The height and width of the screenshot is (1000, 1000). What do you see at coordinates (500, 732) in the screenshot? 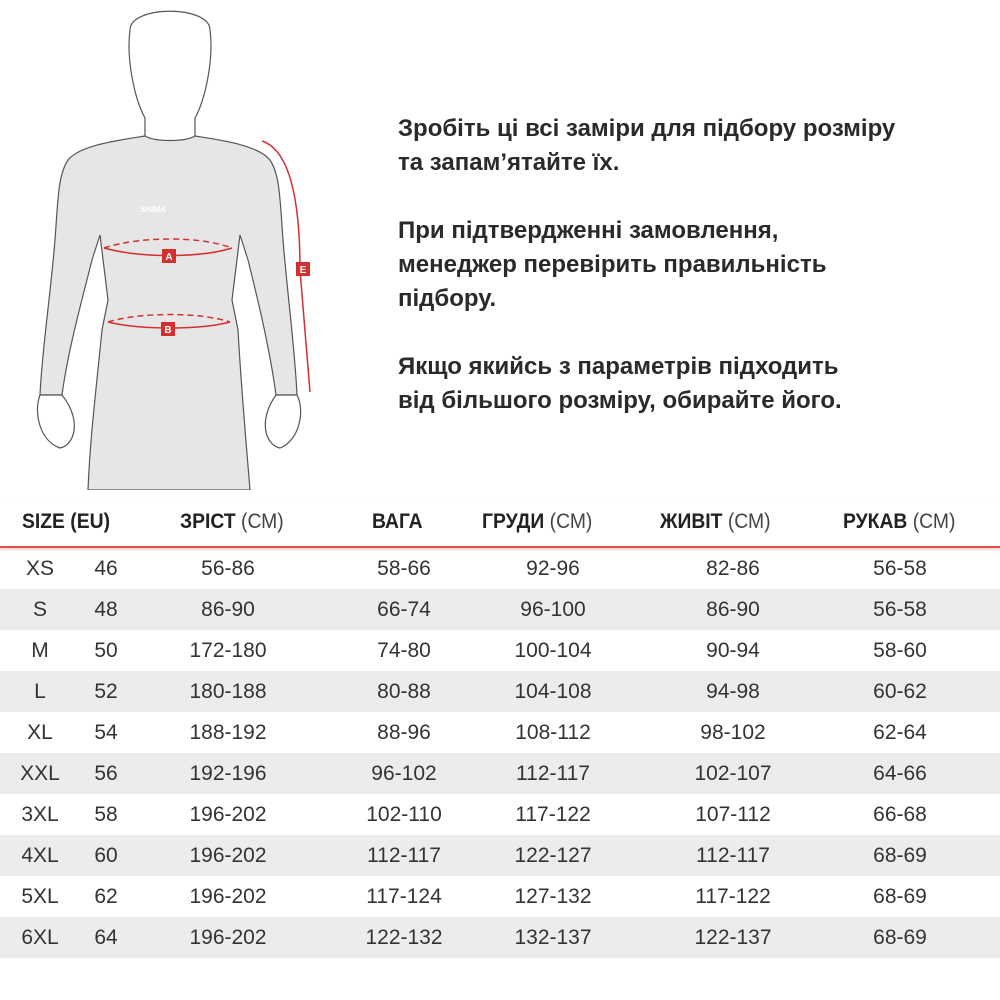
I see `table-row: XL 54 188-192 88-96 108-112 98-102 62-64` at bounding box center [500, 732].